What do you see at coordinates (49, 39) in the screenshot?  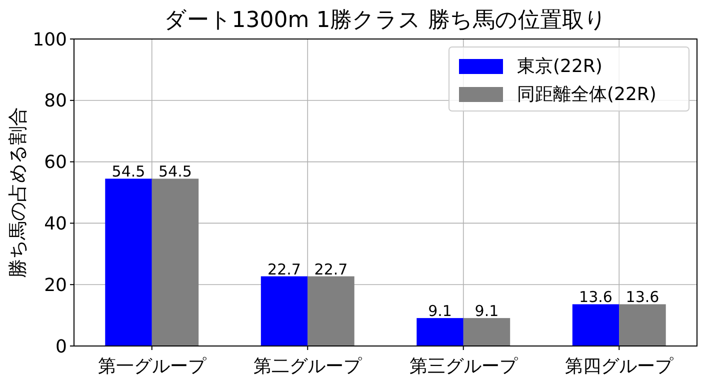 I see `y-tick-label: 100` at bounding box center [49, 39].